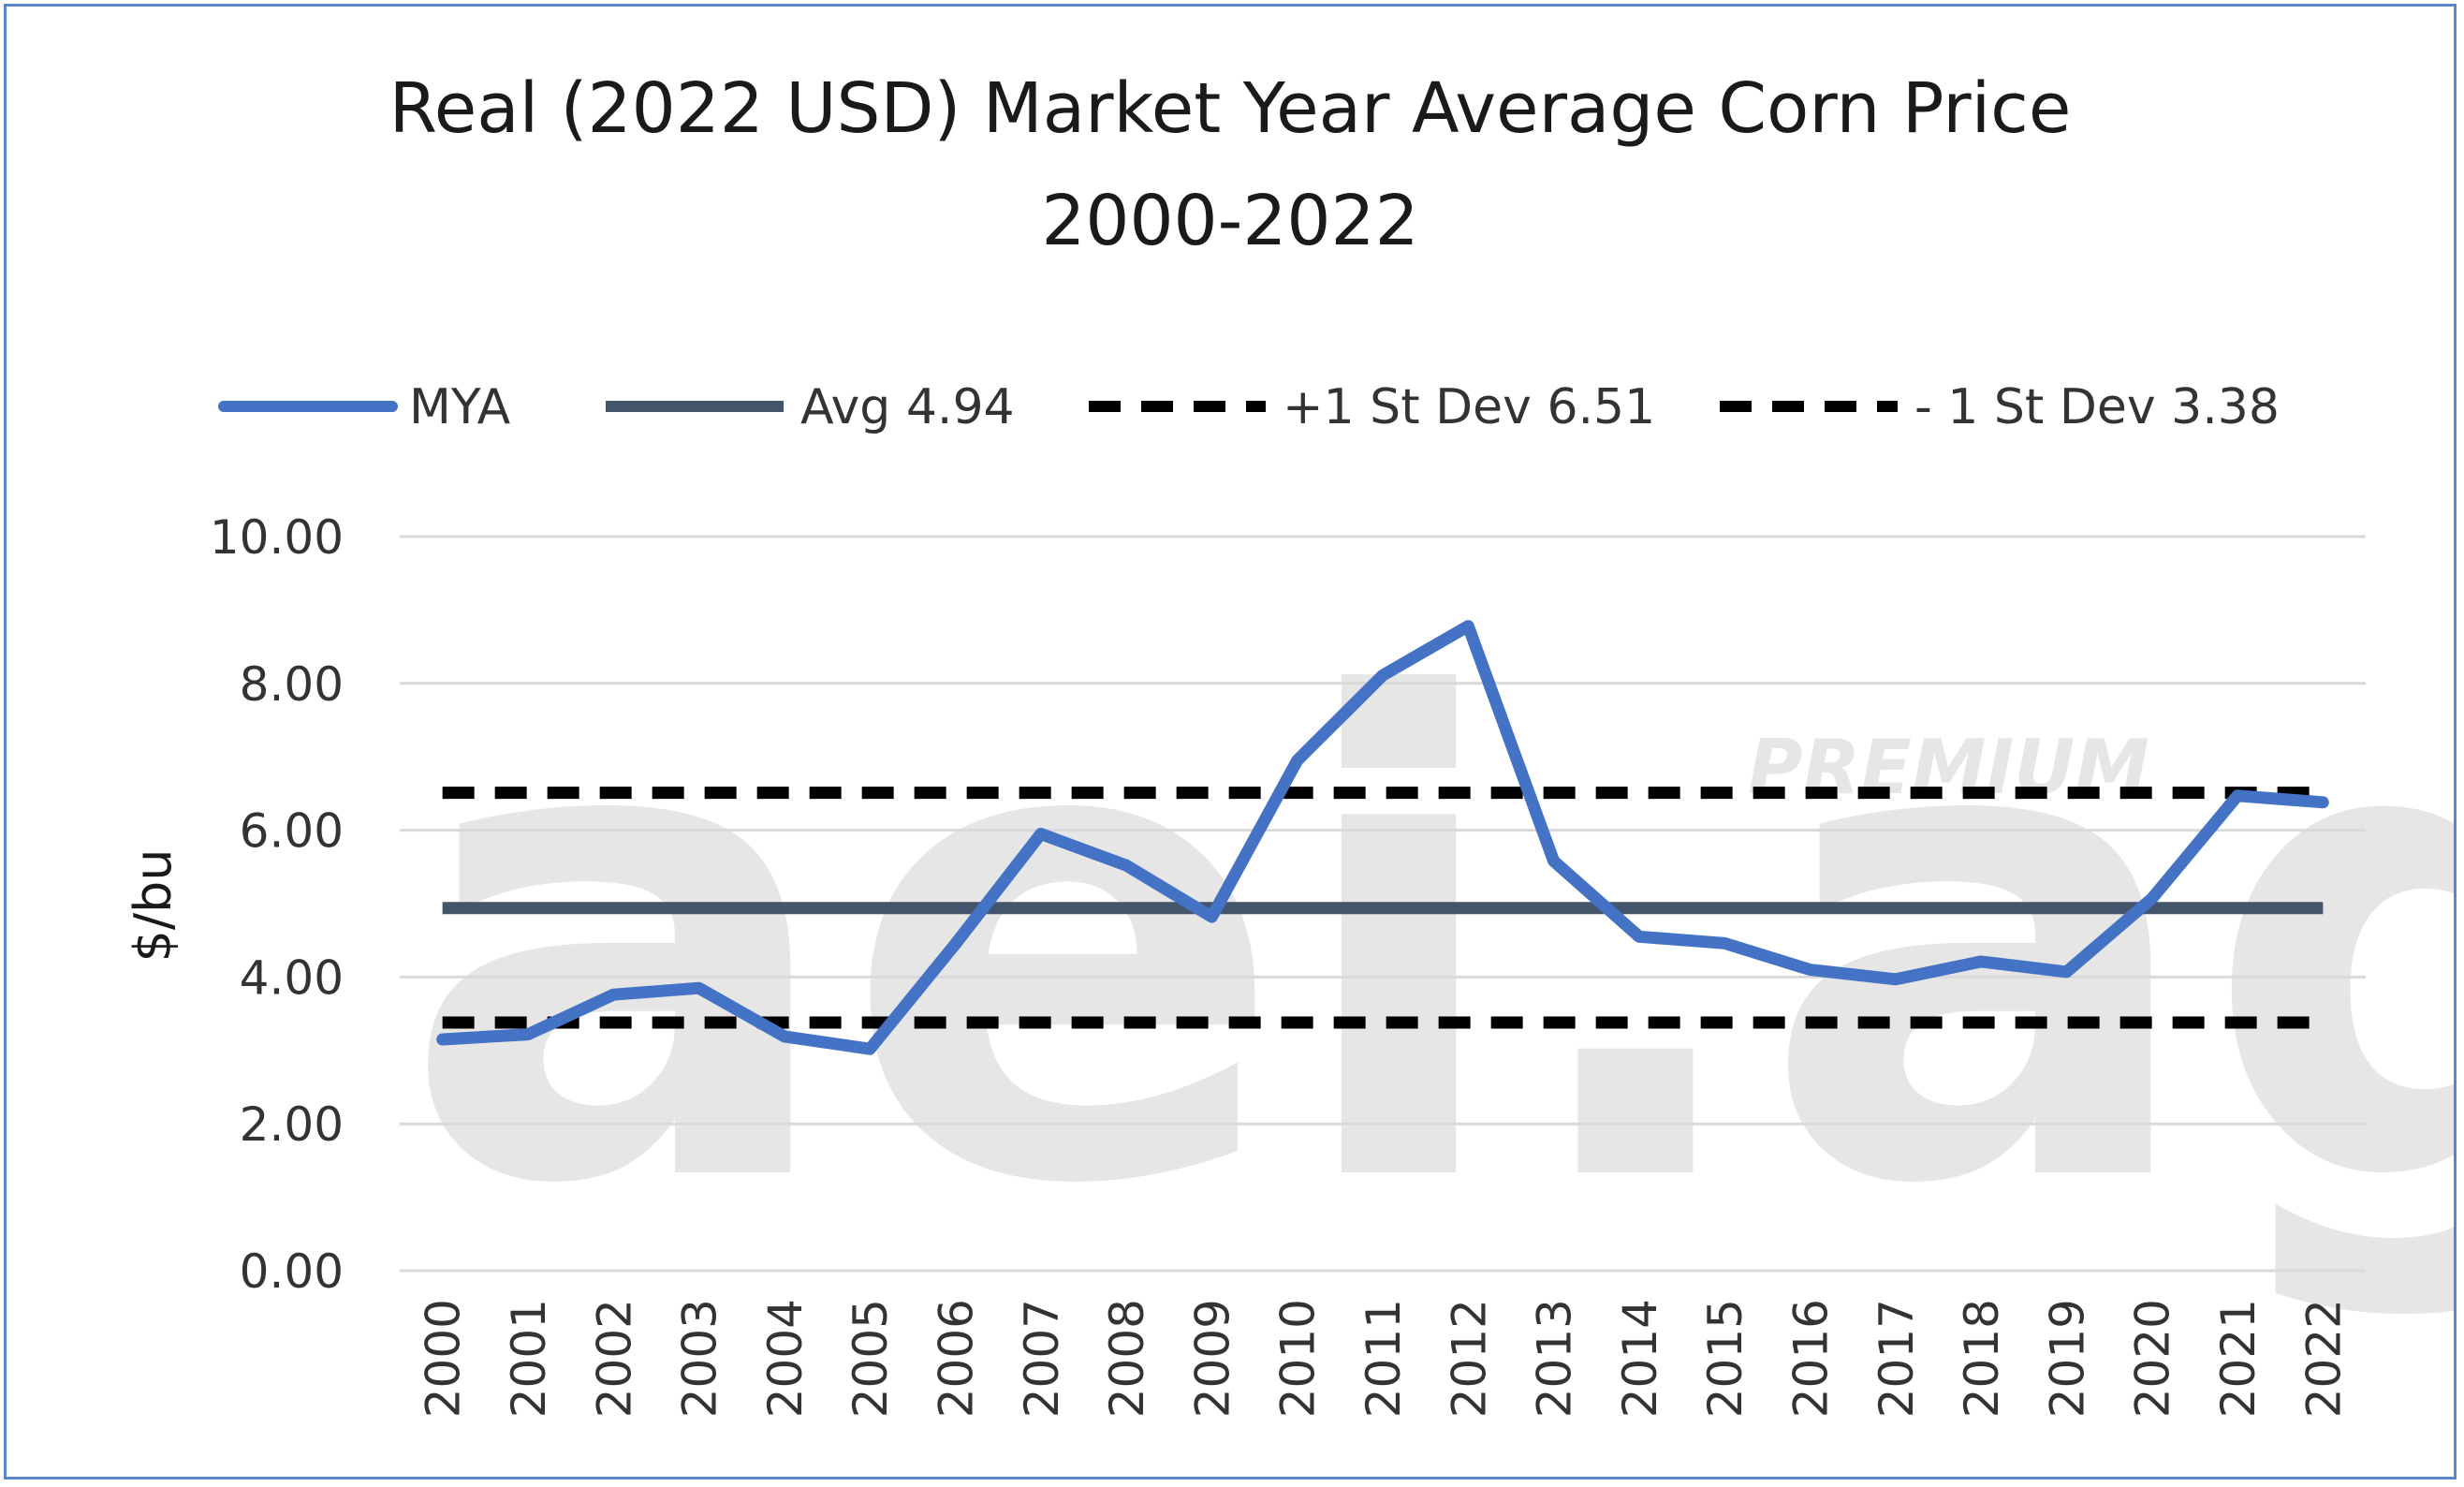 Image resolution: width=2464 pixels, height=1487 pixels. I want to click on y-tick-label: 6.00, so click(292, 831).